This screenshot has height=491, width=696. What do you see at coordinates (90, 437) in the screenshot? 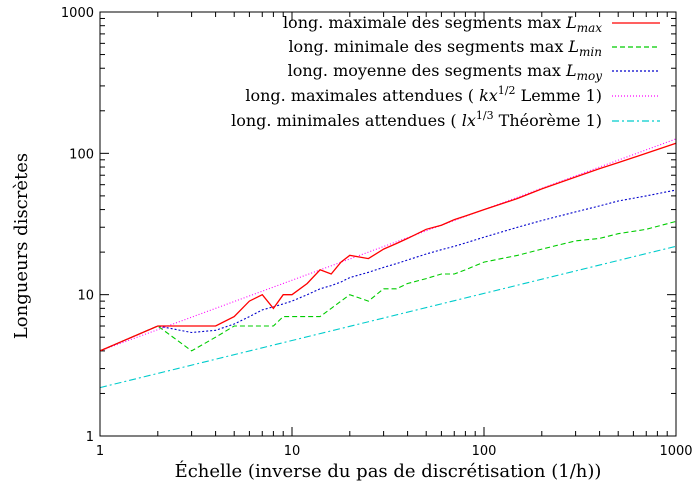
I see `y-tick-label: 1` at bounding box center [90, 437].